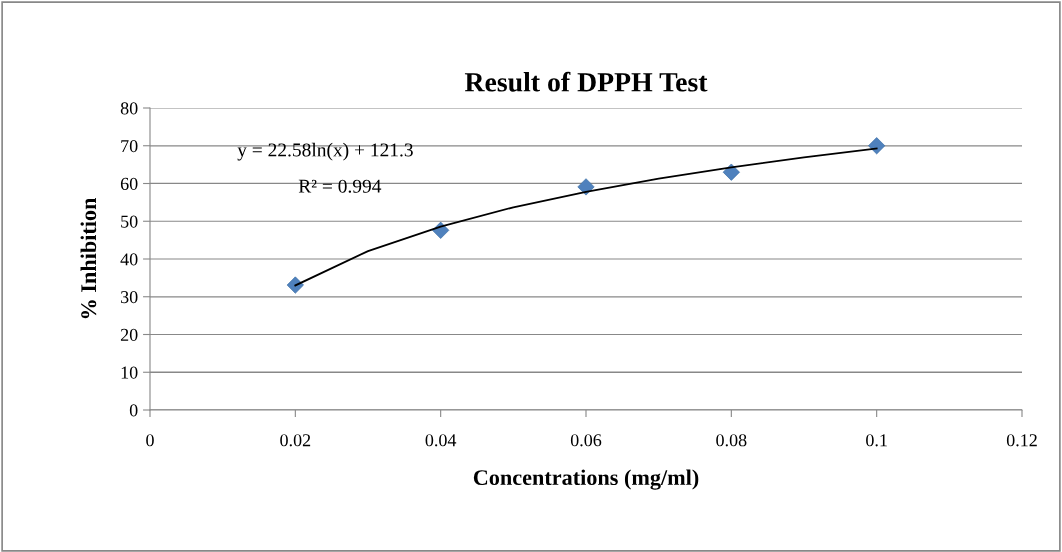 The image size is (1062, 552). What do you see at coordinates (325, 151) in the screenshot?
I see `annotation: y = 22.58ln(x) + 121.3` at bounding box center [325, 151].